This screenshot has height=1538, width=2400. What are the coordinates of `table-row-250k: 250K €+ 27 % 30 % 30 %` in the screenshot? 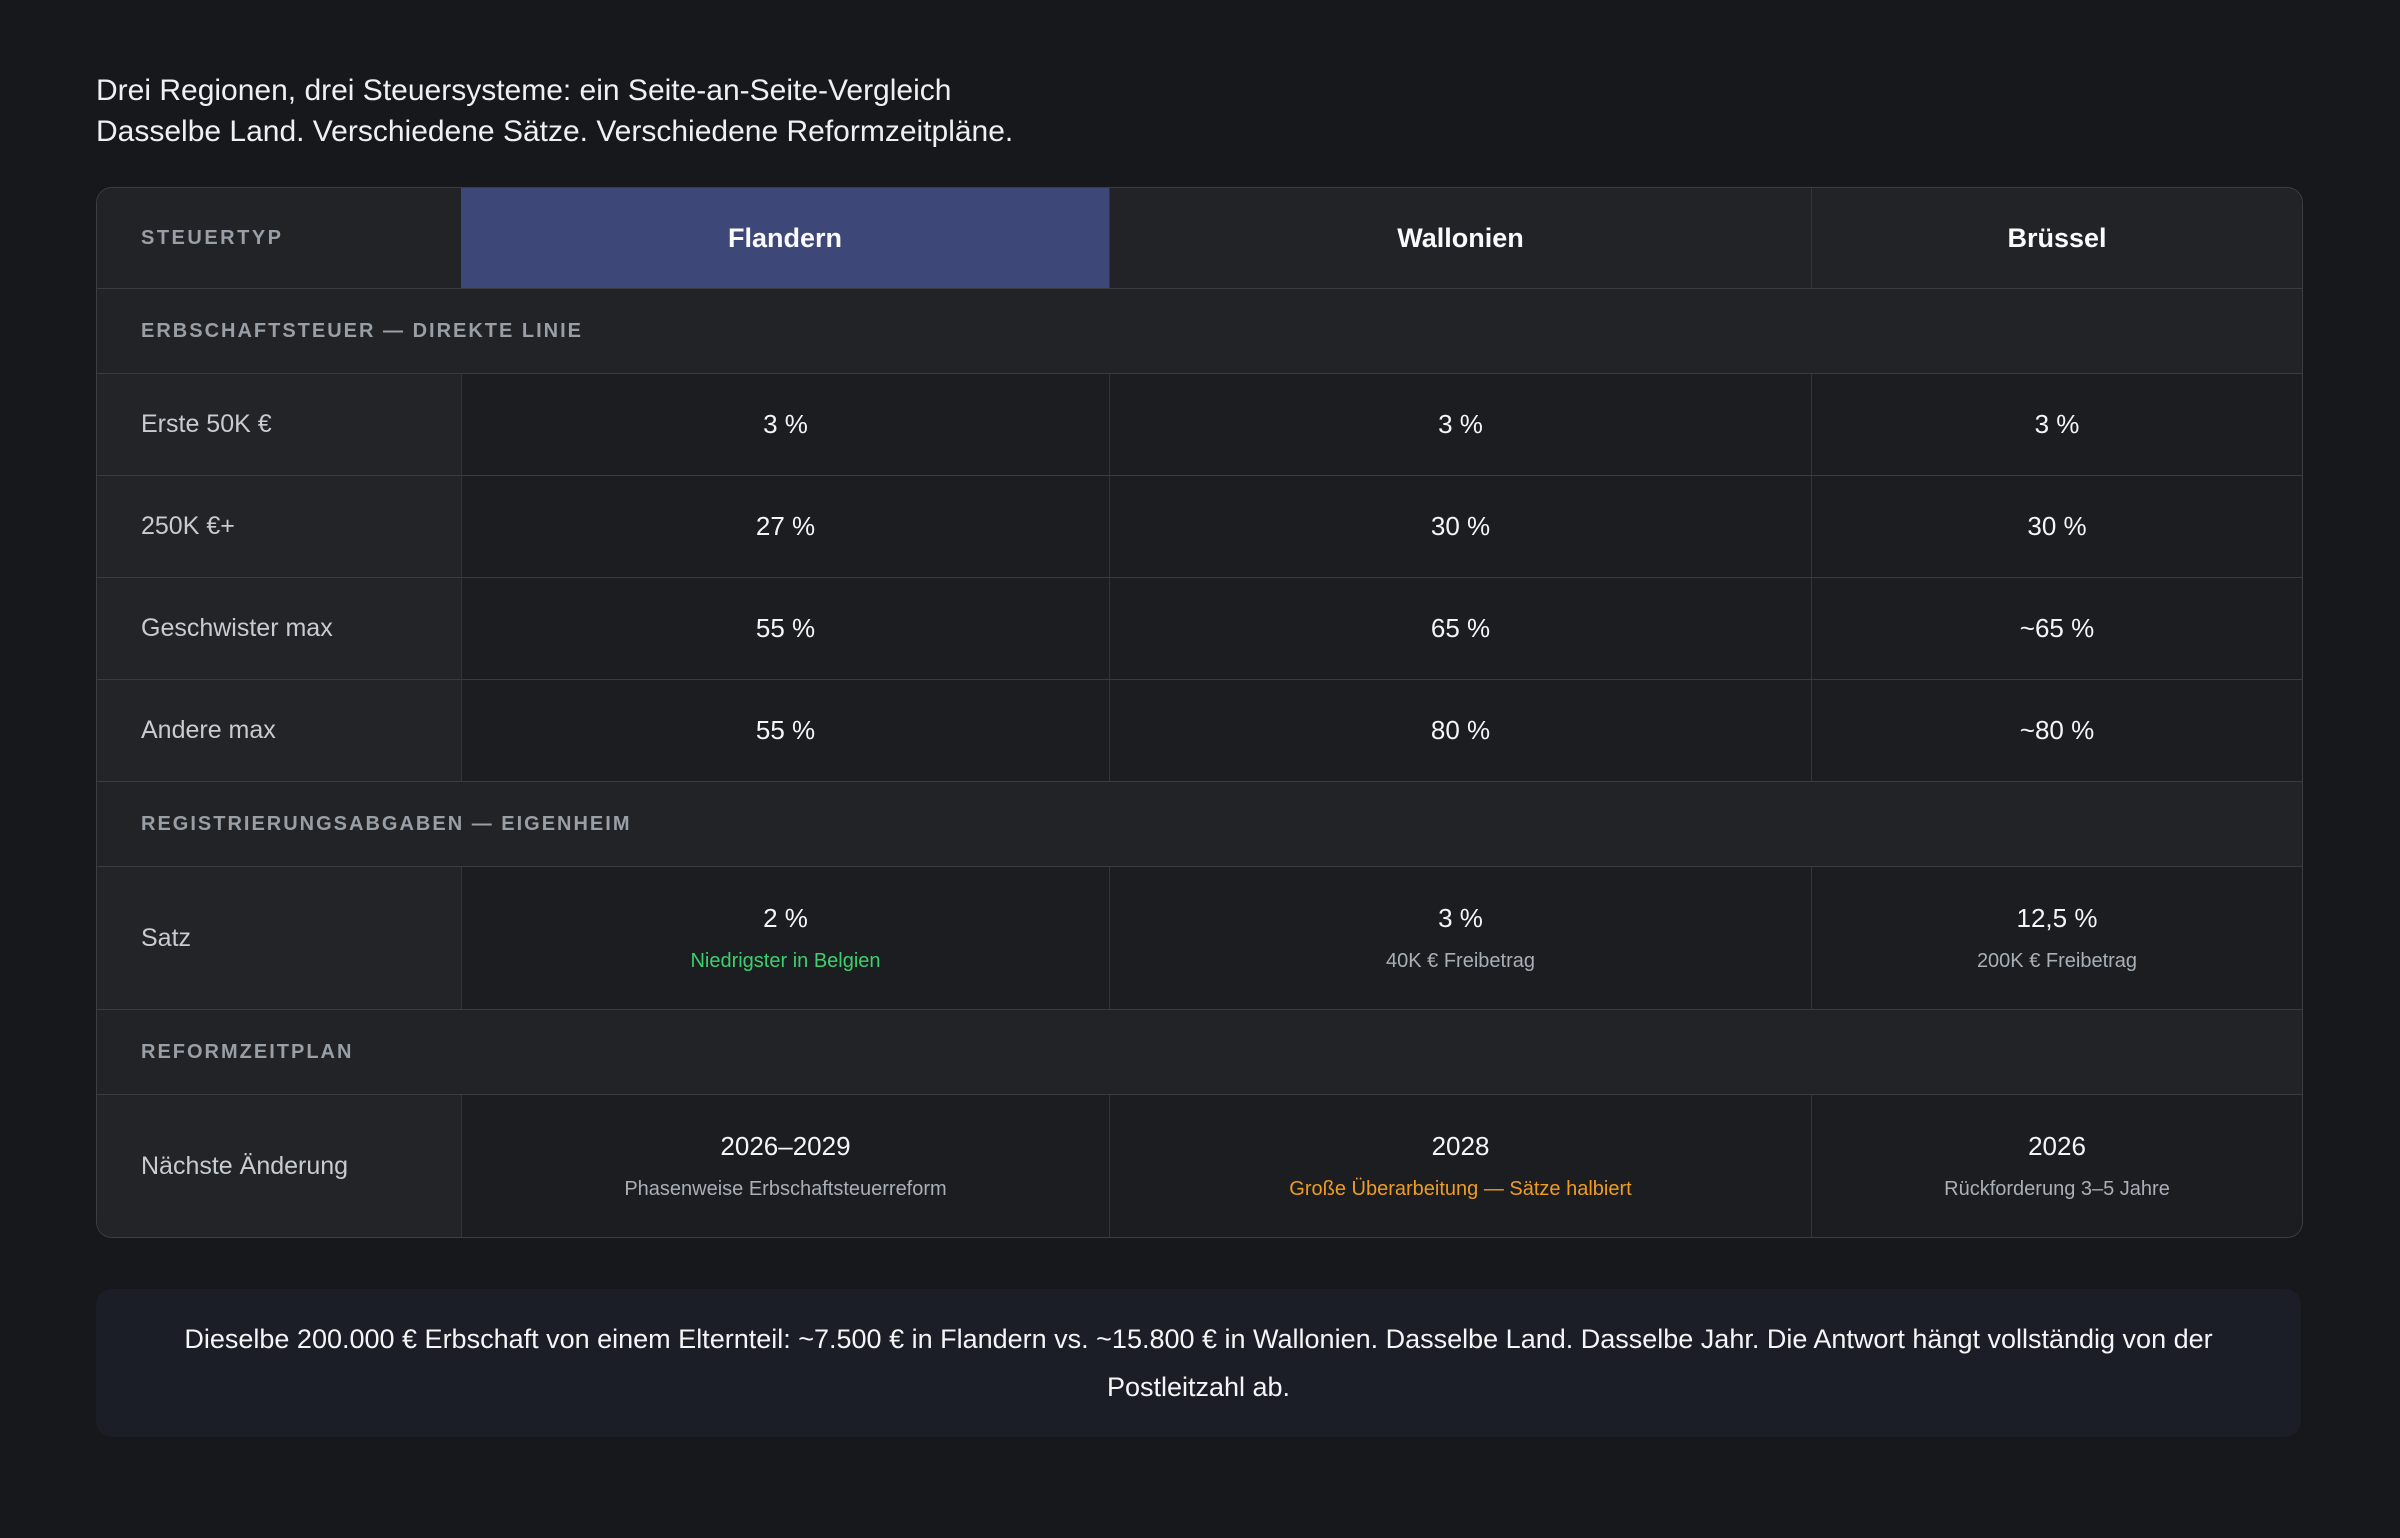 It's located at (1199, 526).